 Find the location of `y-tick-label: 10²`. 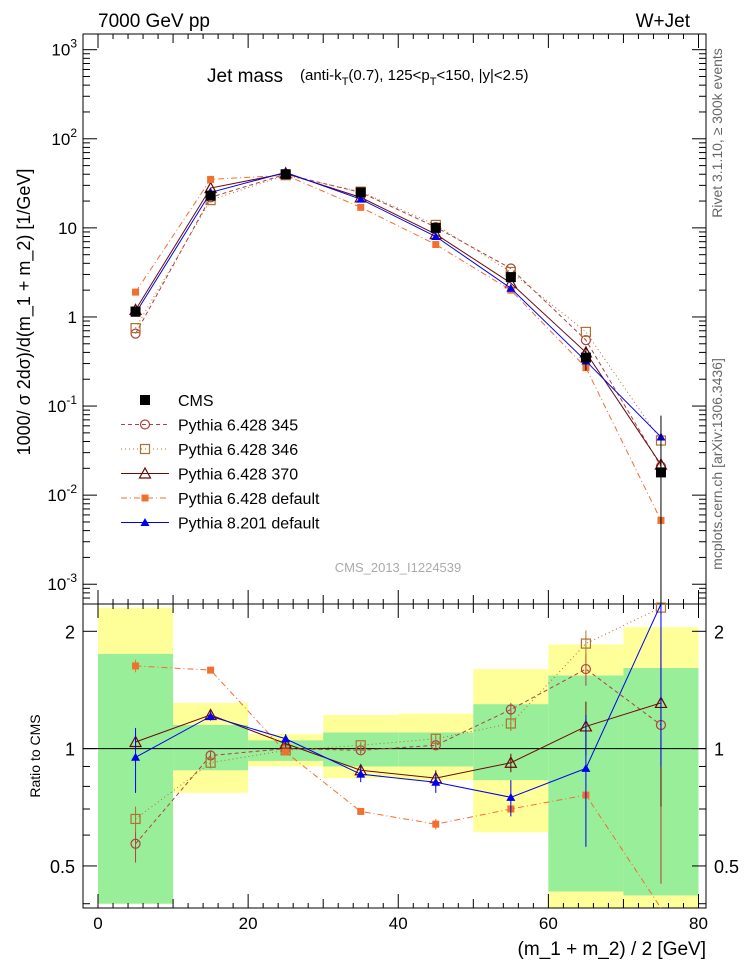

y-tick-label: 10² is located at coordinates (64, 137).